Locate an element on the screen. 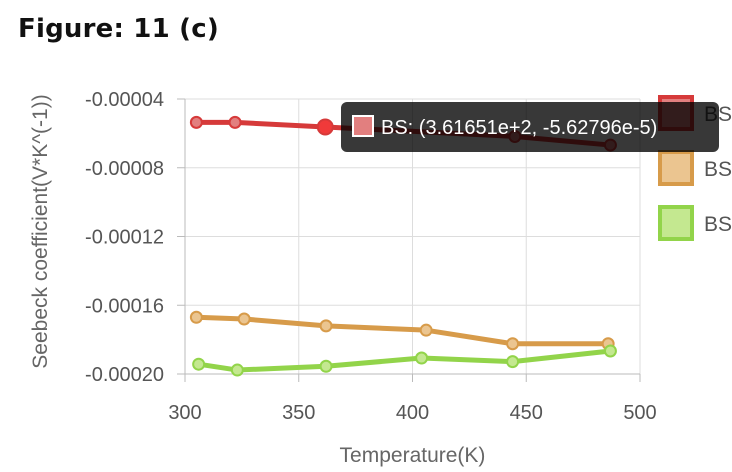 The width and height of the screenshot is (732, 472). legend-label-2: BS is located at coordinates (718, 224).